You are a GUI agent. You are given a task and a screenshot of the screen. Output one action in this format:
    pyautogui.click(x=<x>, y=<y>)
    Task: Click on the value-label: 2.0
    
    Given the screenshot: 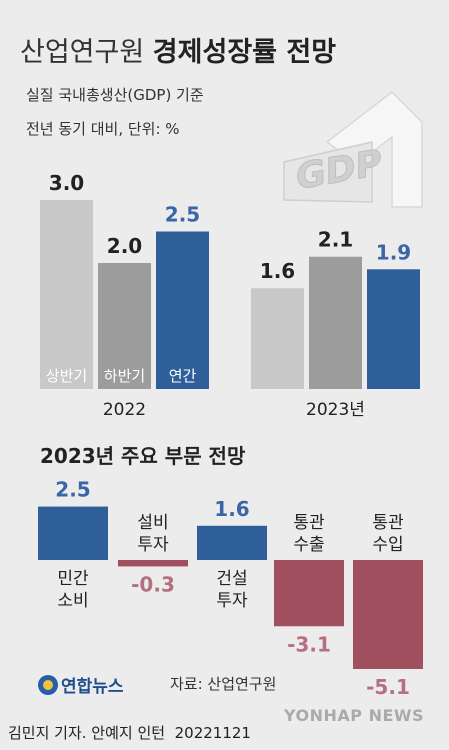 What is the action you would take?
    pyautogui.click(x=124, y=246)
    